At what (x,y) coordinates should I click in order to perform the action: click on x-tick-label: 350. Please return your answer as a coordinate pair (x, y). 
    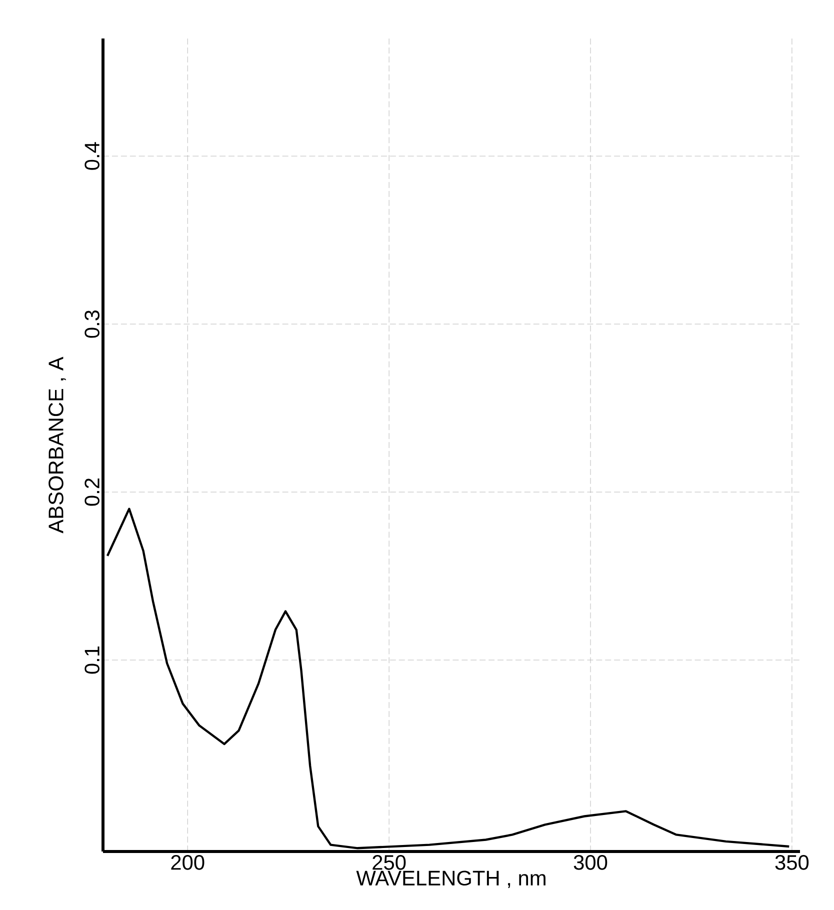
    Looking at the image, I should click on (792, 862).